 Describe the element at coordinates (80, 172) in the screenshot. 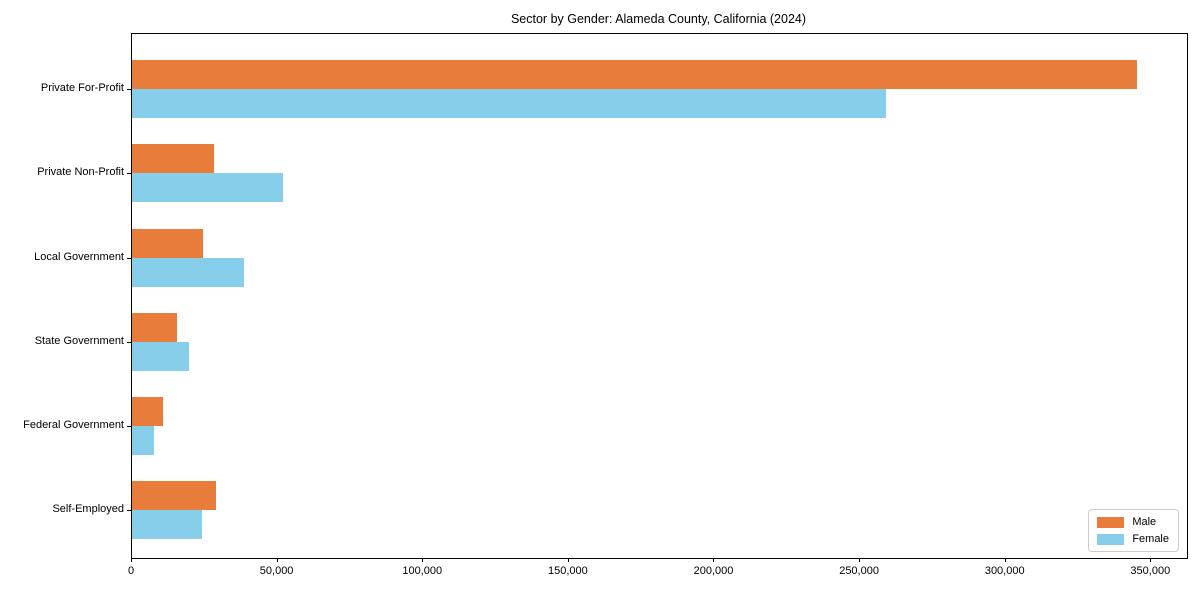

I see `y-tick-label-private-non-profit: Private Non-Profit` at that location.